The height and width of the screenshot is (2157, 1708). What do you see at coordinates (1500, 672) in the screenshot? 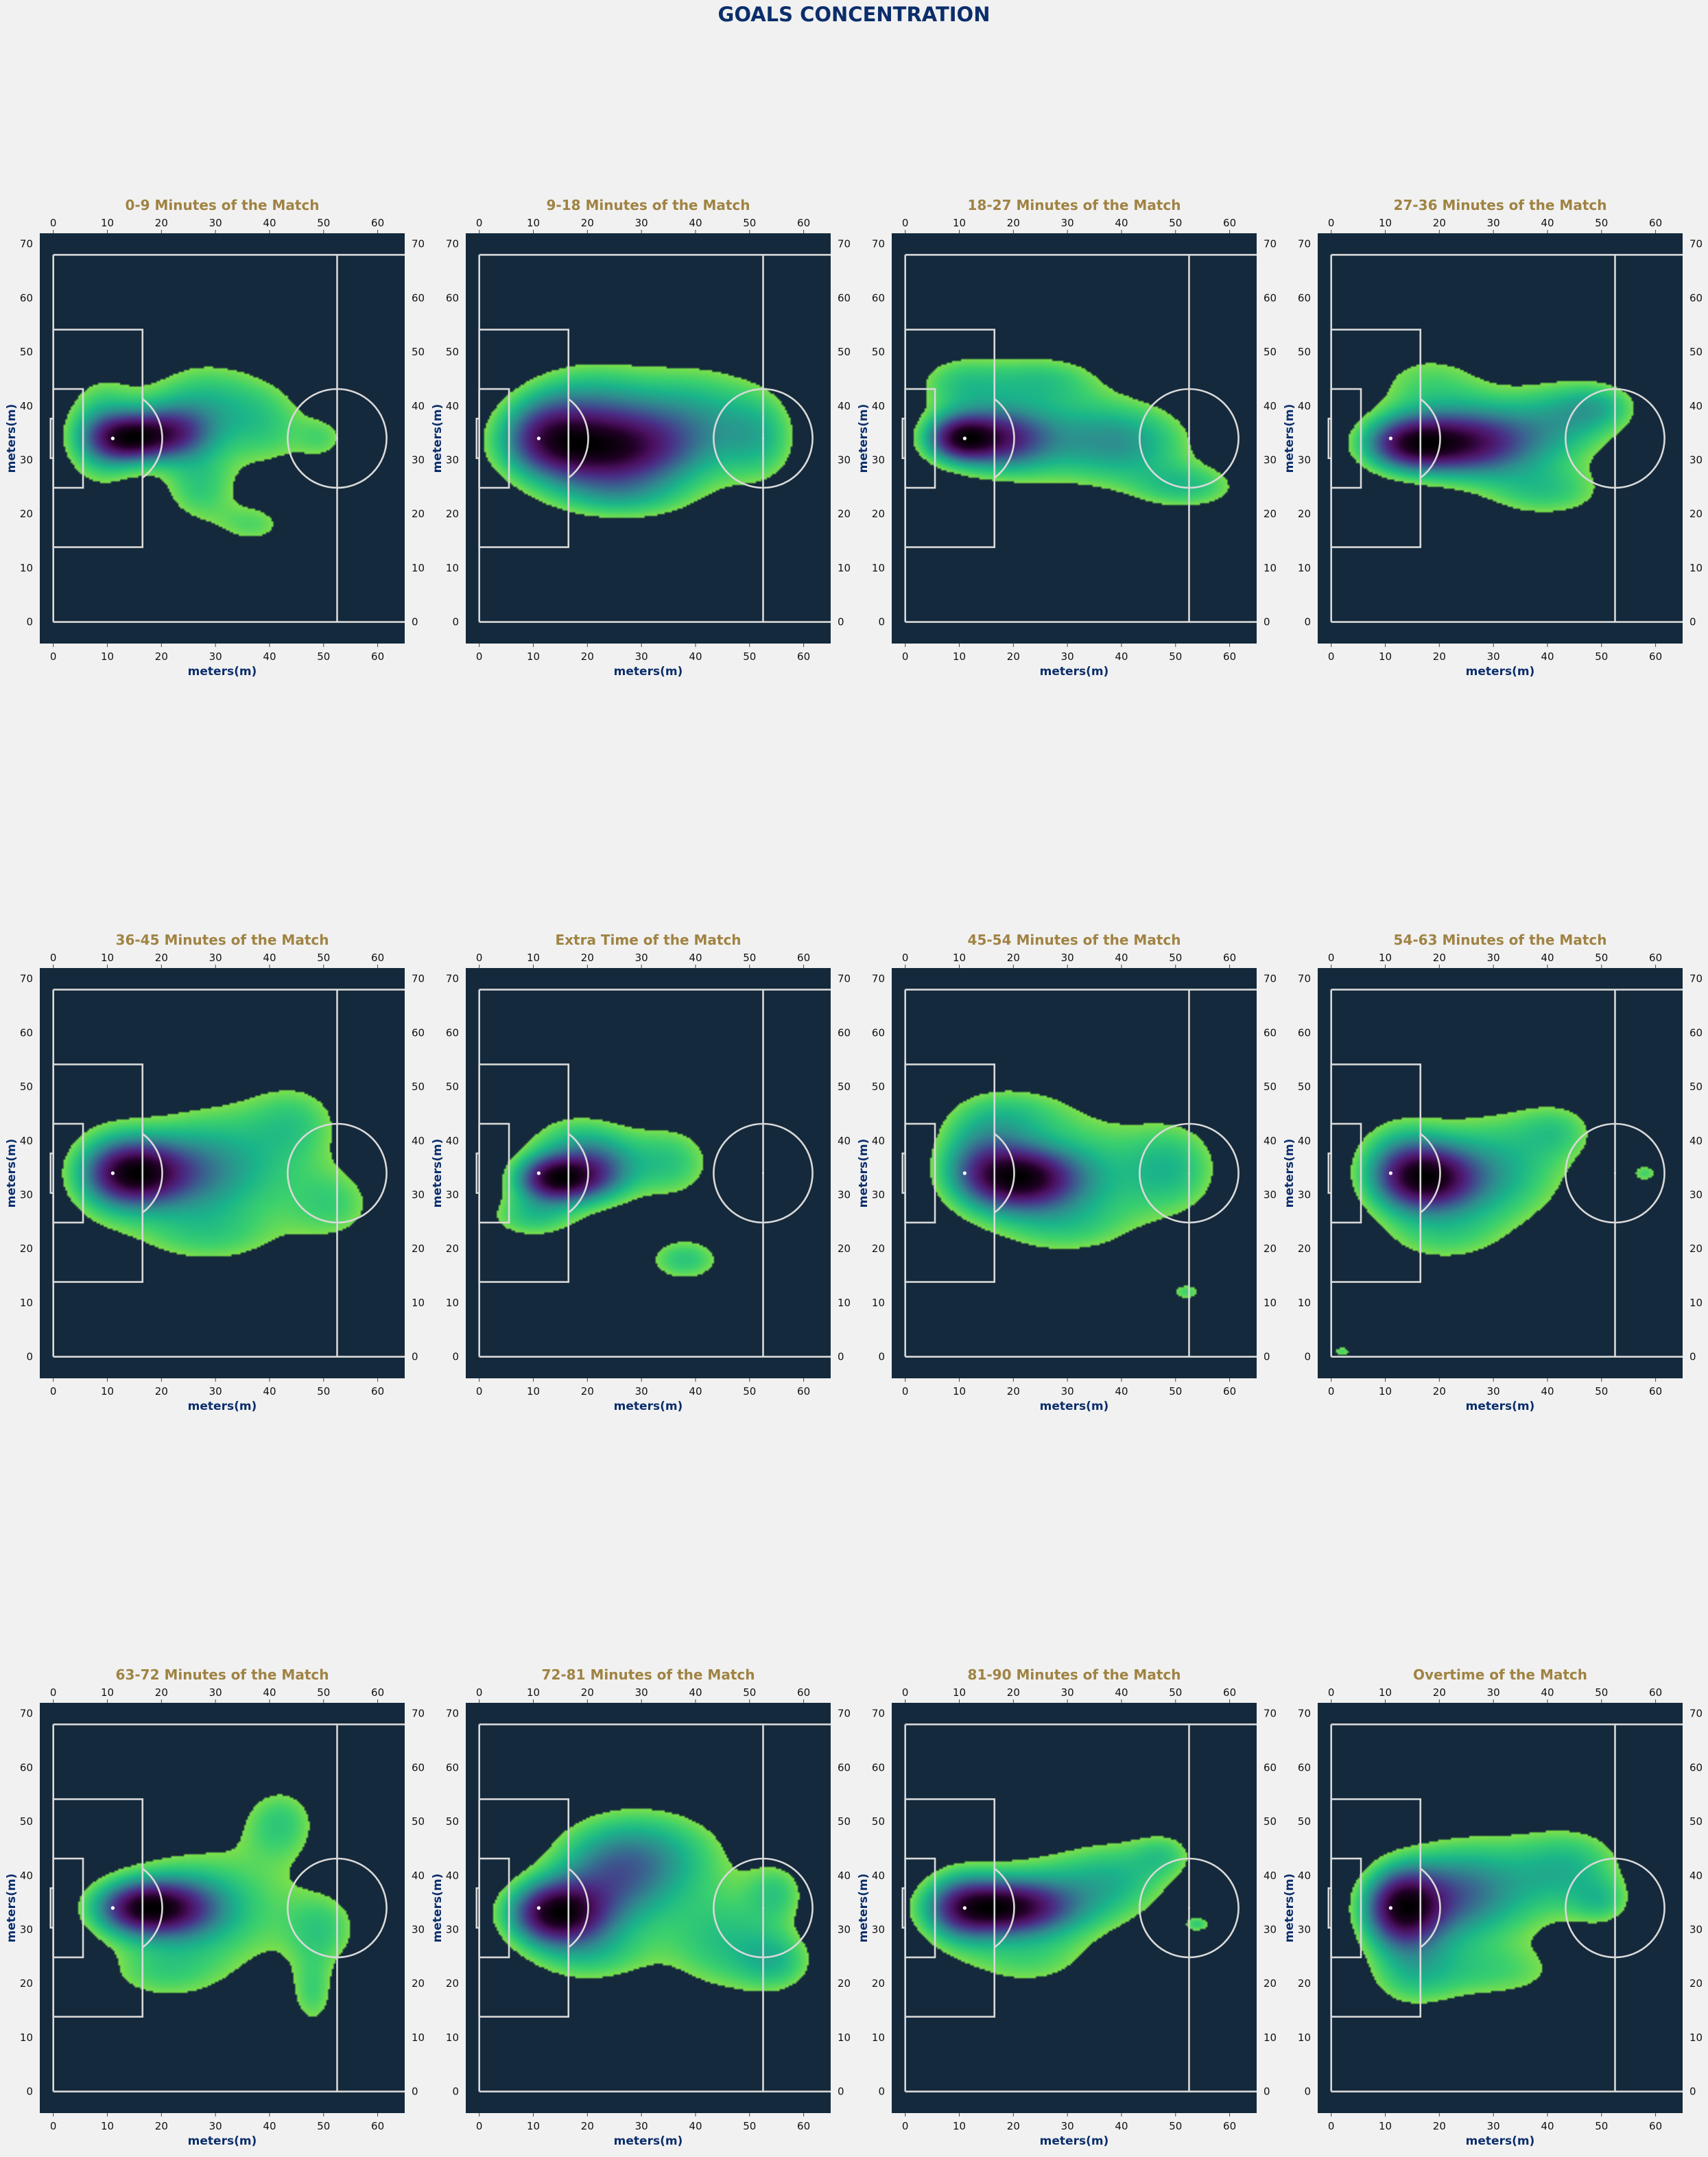
I see `x-axis-label: meters(m)` at bounding box center [1500, 672].